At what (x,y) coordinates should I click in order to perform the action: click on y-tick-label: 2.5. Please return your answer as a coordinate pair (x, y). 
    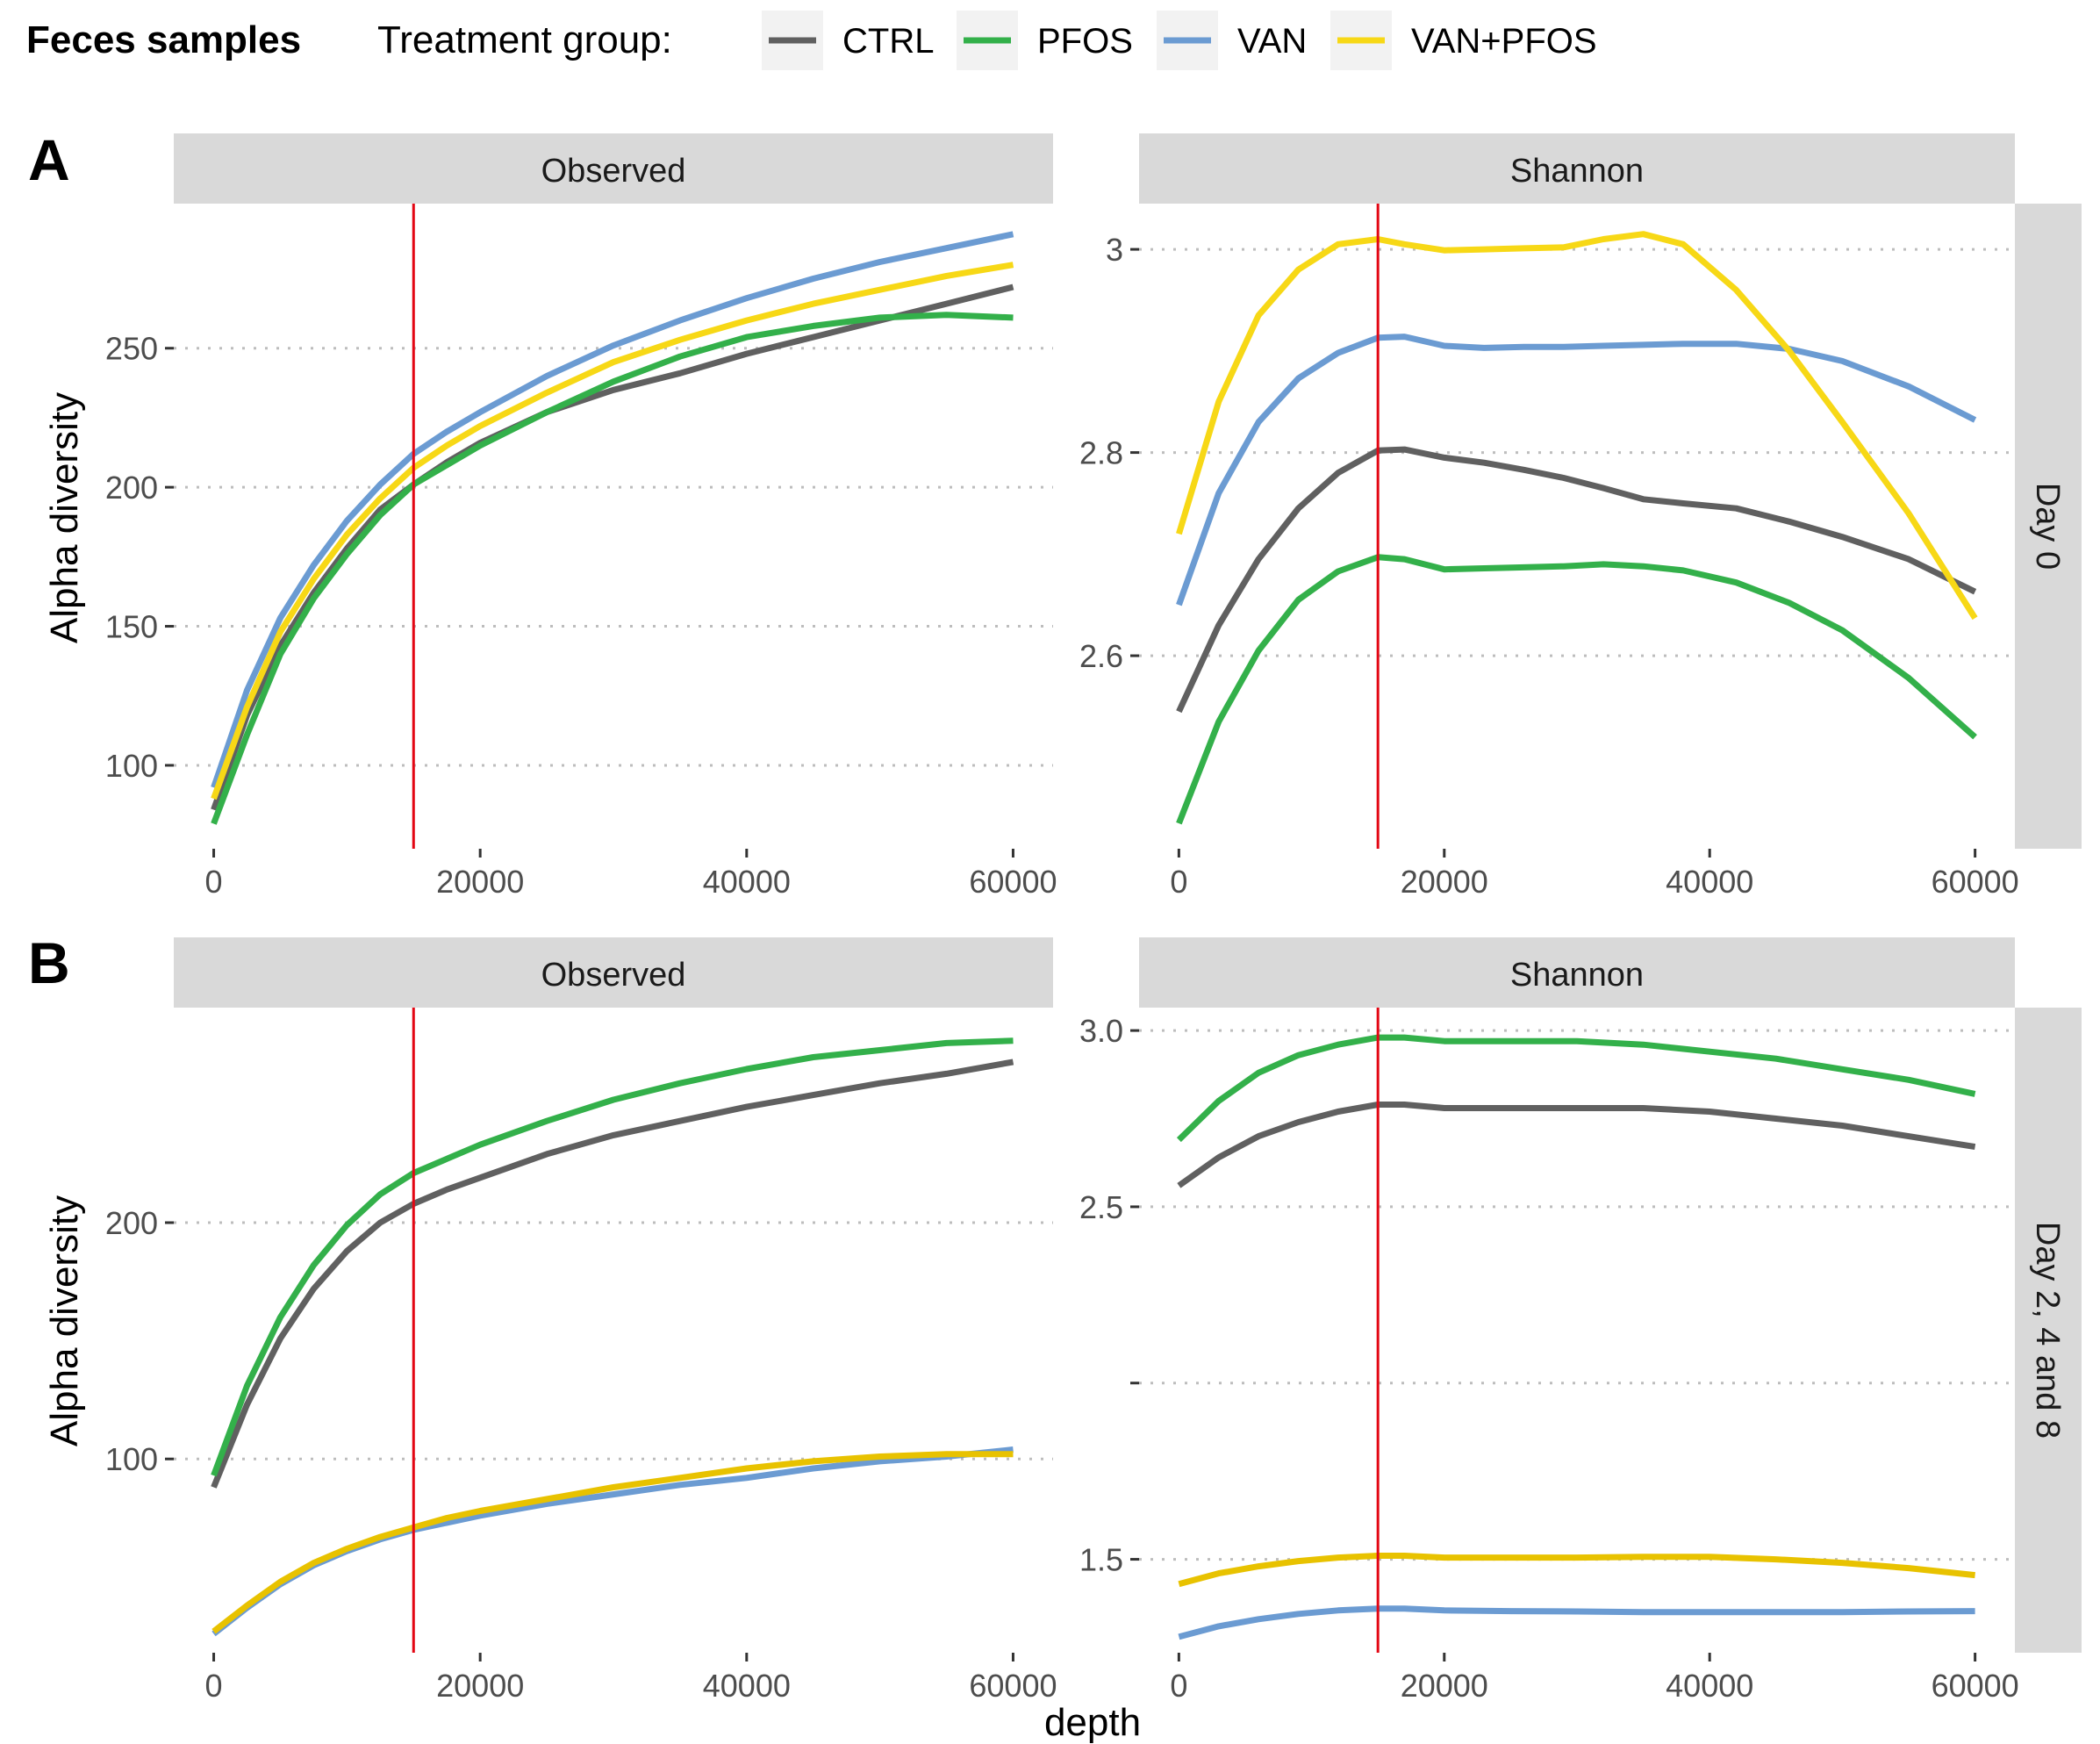
    Looking at the image, I should click on (1101, 1207).